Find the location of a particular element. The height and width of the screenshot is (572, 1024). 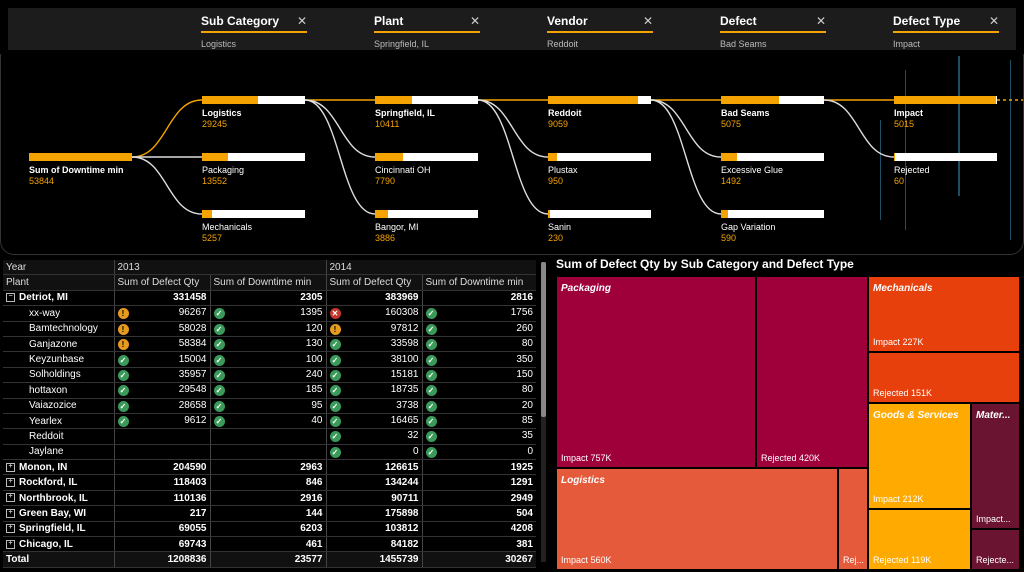

matrix-scrollbar is located at coordinates (543, 412).